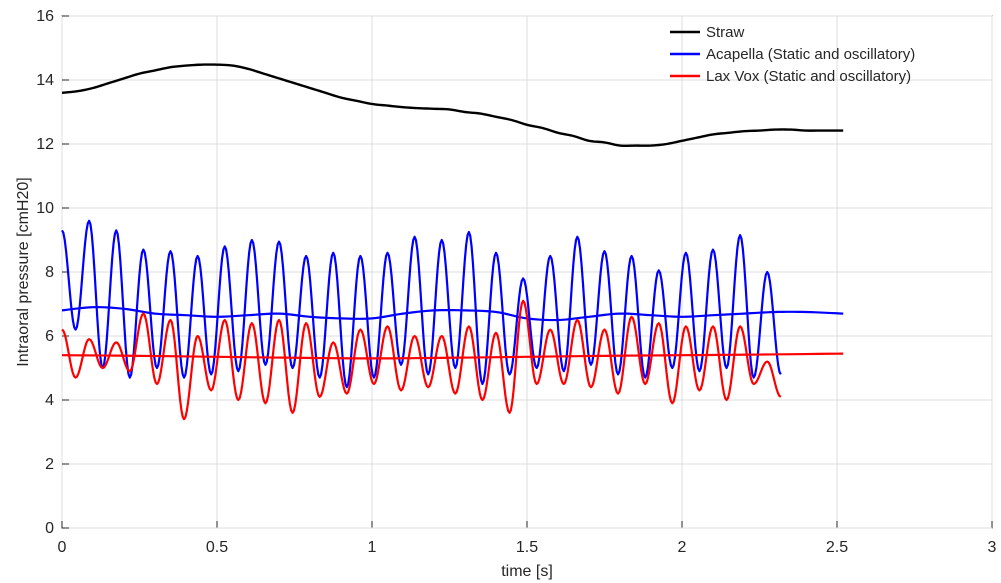  What do you see at coordinates (49, 464) in the screenshot?
I see `y-tick-label: 2` at bounding box center [49, 464].